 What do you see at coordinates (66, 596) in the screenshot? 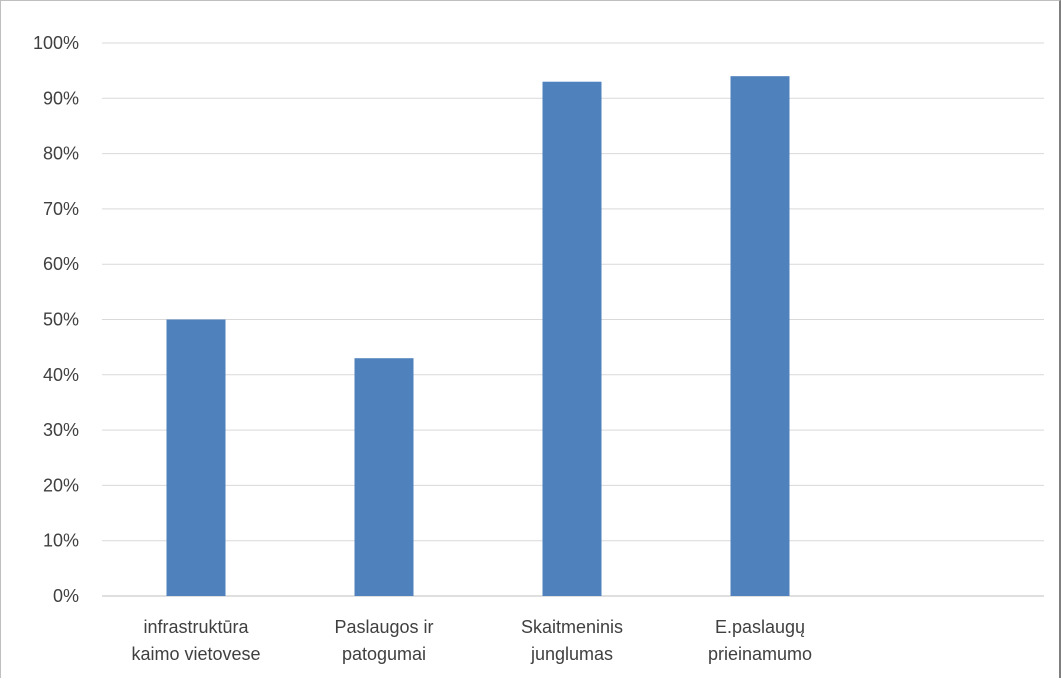
I see `y-tick-label: 0%` at bounding box center [66, 596].